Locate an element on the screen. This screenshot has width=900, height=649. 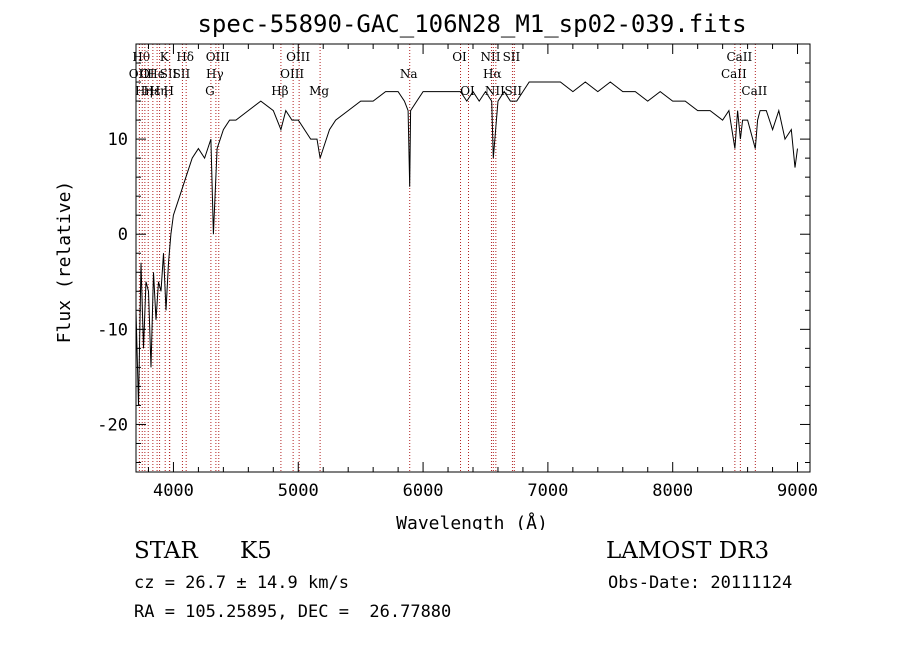
spectral-line-label: Hβ is located at coordinates (279, 91).